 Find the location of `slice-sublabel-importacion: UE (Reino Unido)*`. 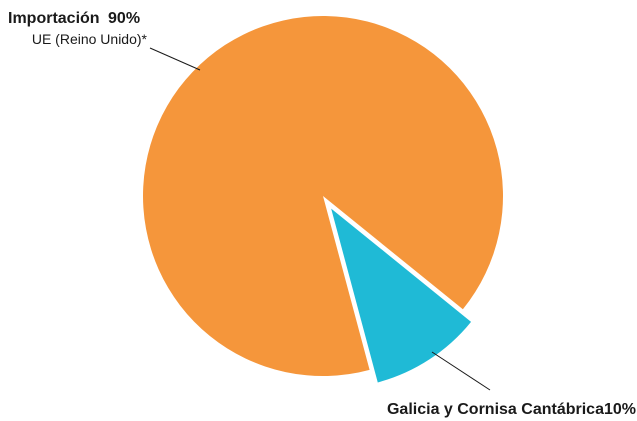

slice-sublabel-importacion: UE (Reino Unido)* is located at coordinates (90, 39).